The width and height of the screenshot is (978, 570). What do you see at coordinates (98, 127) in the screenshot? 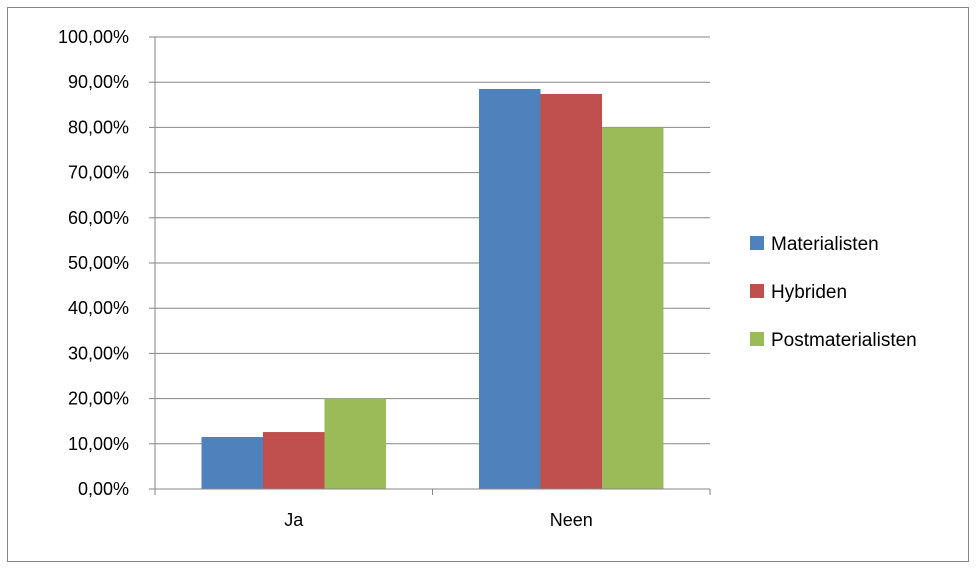
I see `y-tick-label: 80,00%` at bounding box center [98, 127].